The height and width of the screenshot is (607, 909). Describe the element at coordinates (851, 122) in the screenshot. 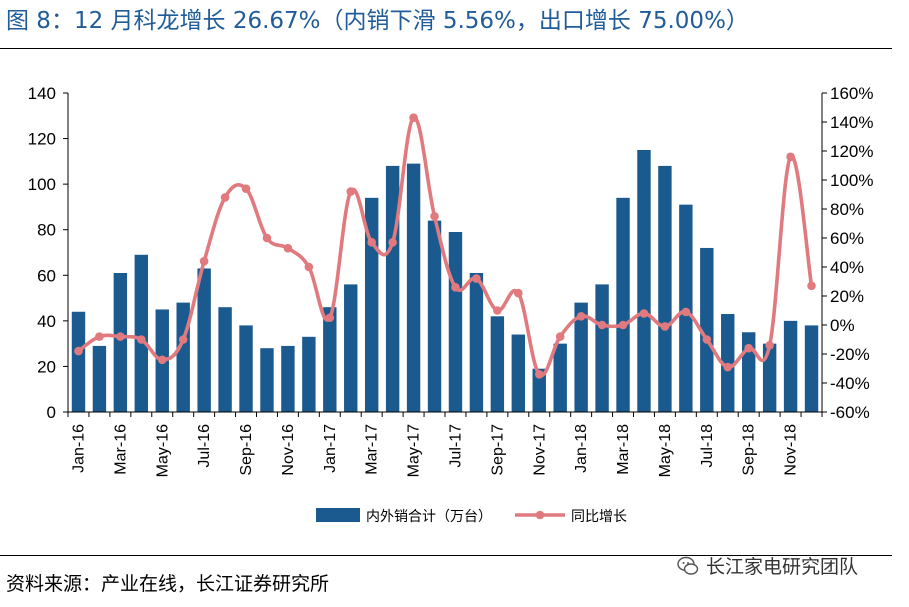

I see `right-tick-label: 140%` at that location.